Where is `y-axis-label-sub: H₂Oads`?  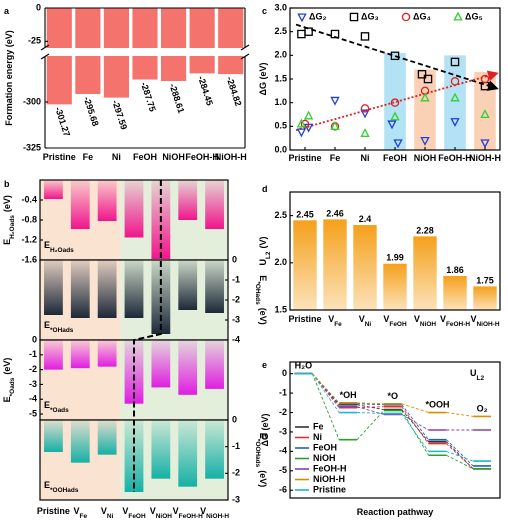
y-axis-label-sub: H₂Oads is located at coordinates (12, 227).